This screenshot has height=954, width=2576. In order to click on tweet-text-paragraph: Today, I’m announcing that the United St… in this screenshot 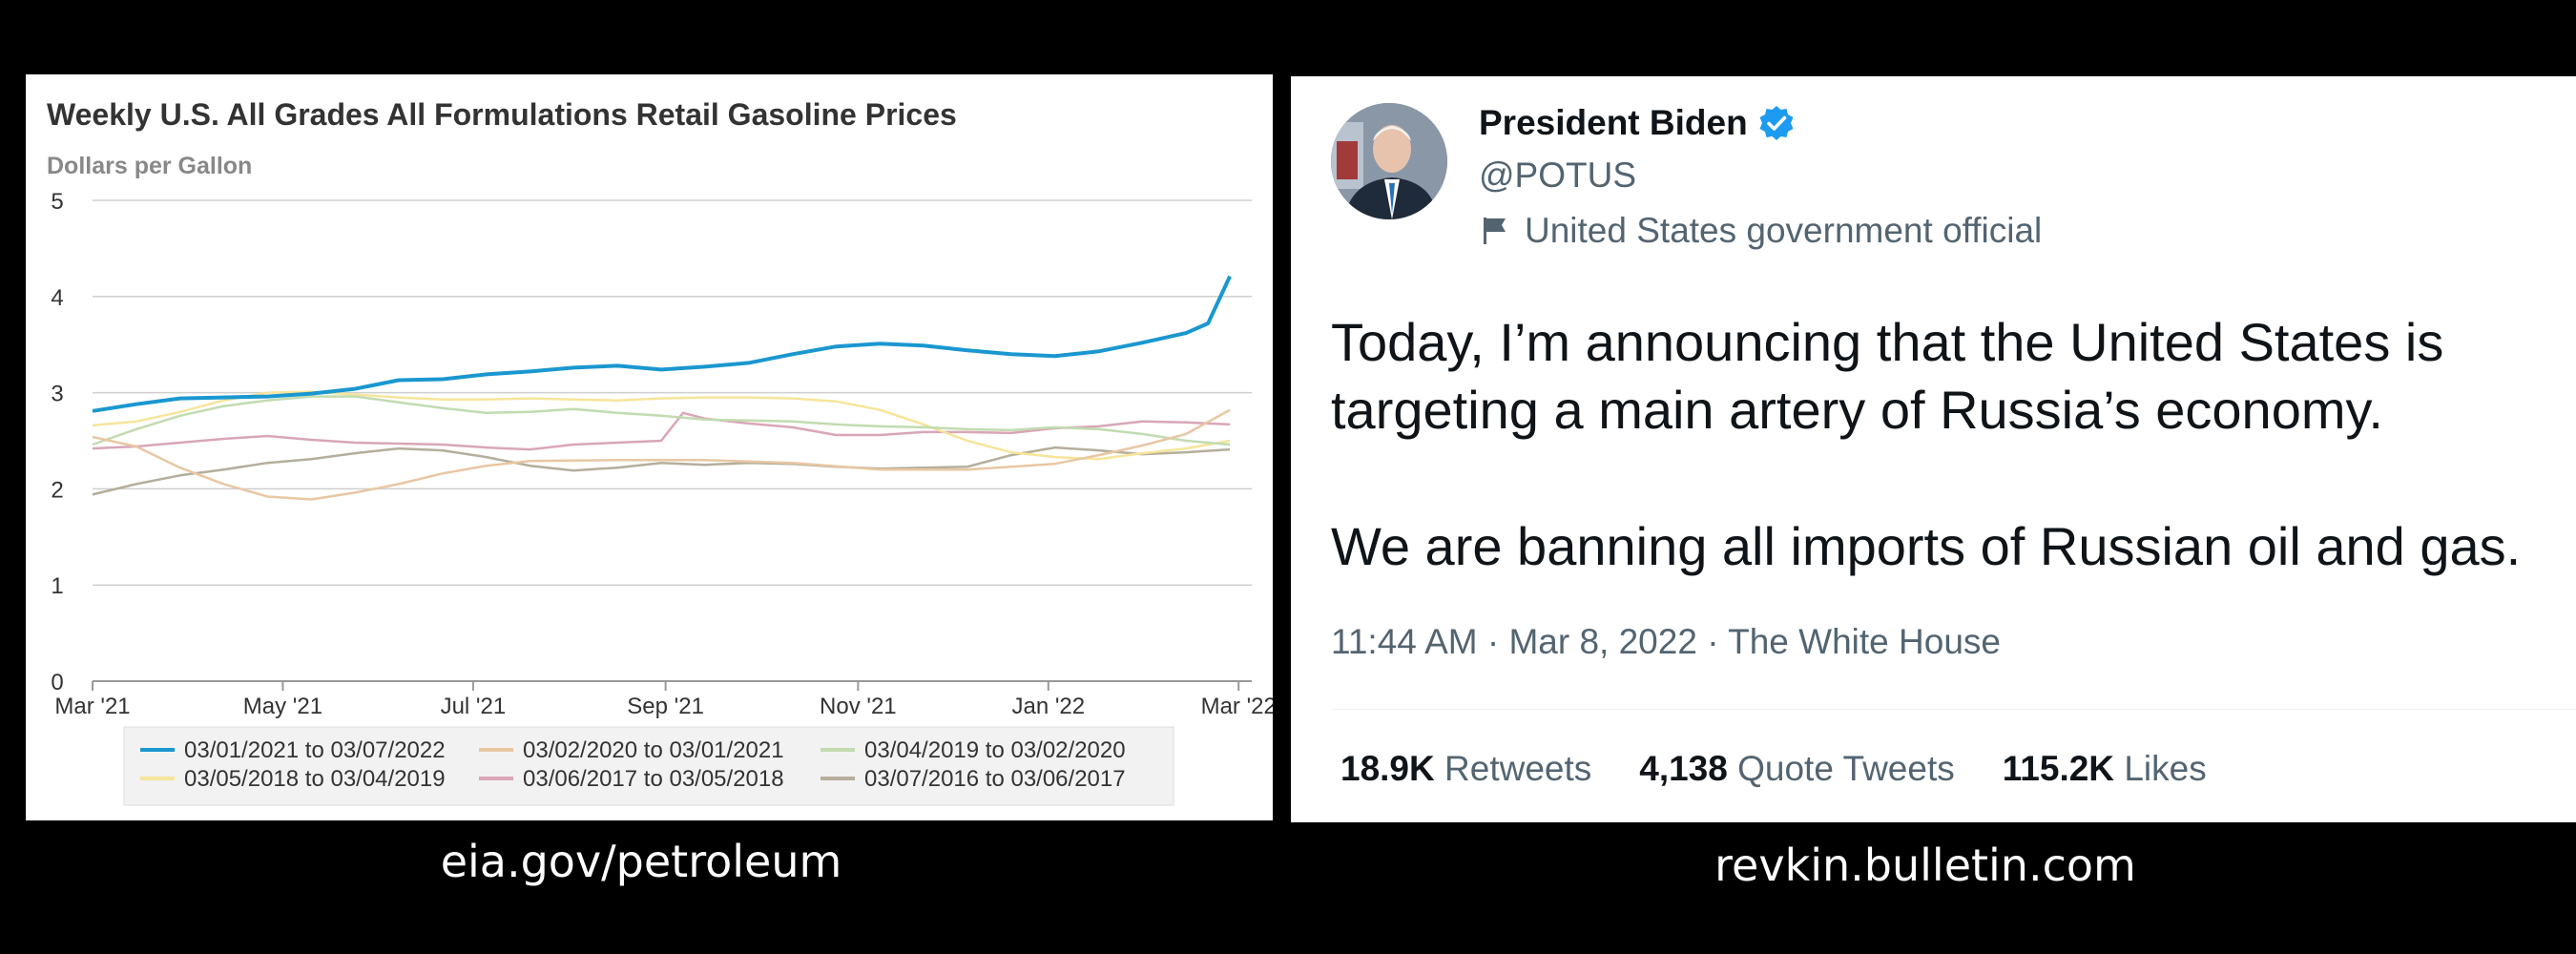, I will do `click(1887, 376)`.